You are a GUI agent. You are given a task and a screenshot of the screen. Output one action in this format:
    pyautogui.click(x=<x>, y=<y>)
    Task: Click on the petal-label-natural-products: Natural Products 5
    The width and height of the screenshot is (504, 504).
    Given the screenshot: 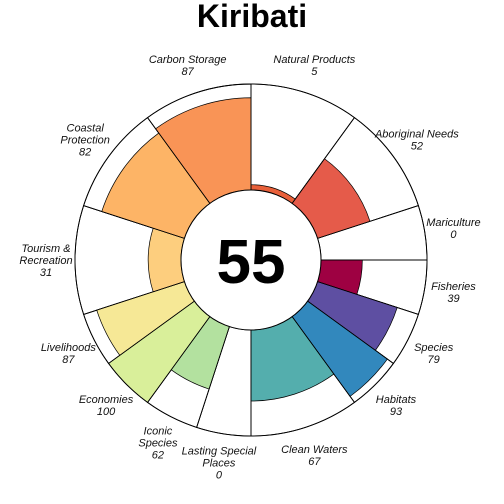 What is the action you would take?
    pyautogui.click(x=314, y=66)
    